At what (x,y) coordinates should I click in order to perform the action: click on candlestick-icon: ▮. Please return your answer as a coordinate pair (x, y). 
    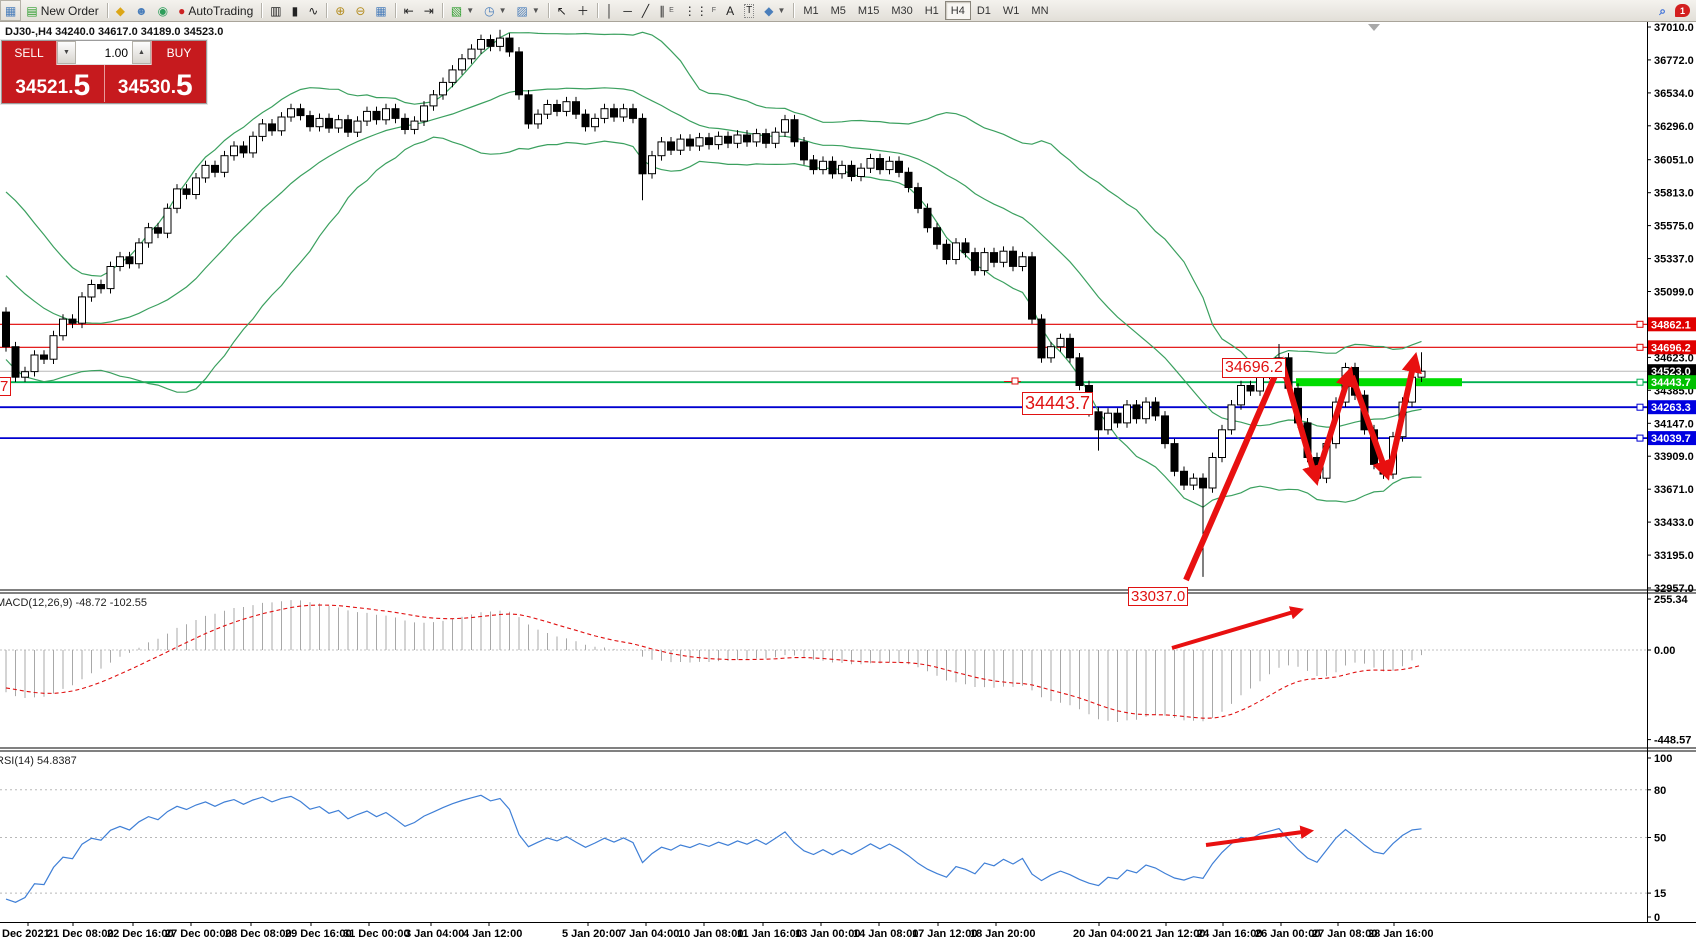
    Looking at the image, I should click on (295, 10).